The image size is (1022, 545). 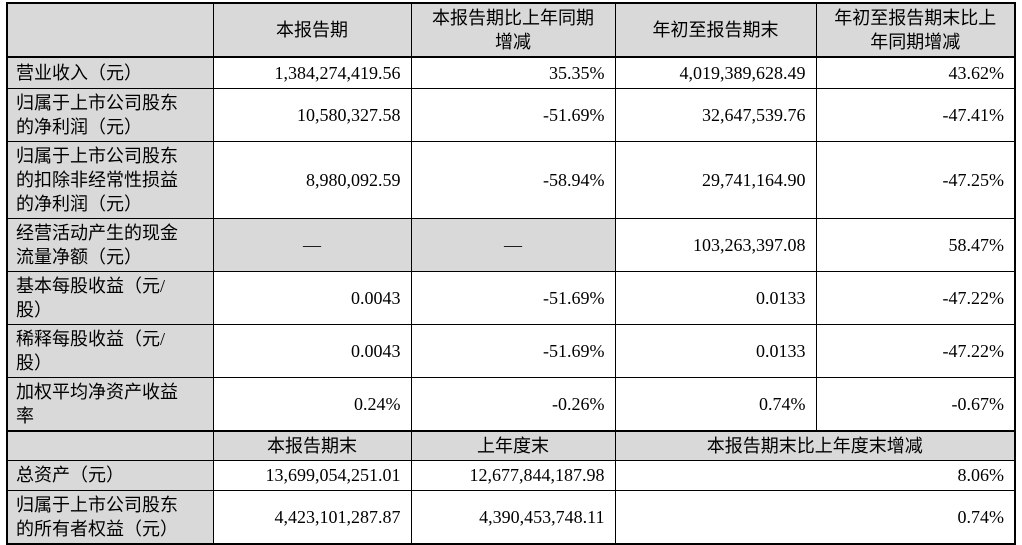 What do you see at coordinates (312, 445) in the screenshot?
I see `header-period-end: 本报告期末` at bounding box center [312, 445].